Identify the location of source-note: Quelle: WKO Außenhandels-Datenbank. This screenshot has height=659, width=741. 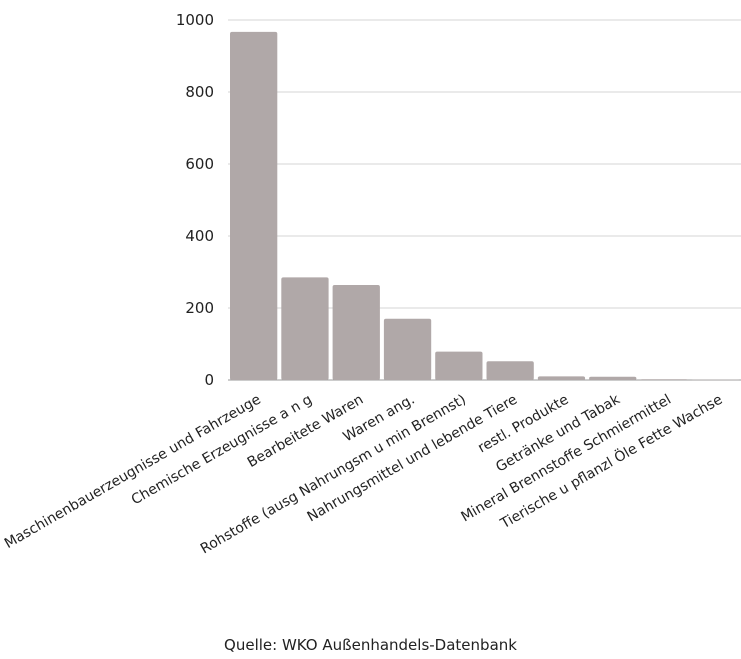
(370, 645).